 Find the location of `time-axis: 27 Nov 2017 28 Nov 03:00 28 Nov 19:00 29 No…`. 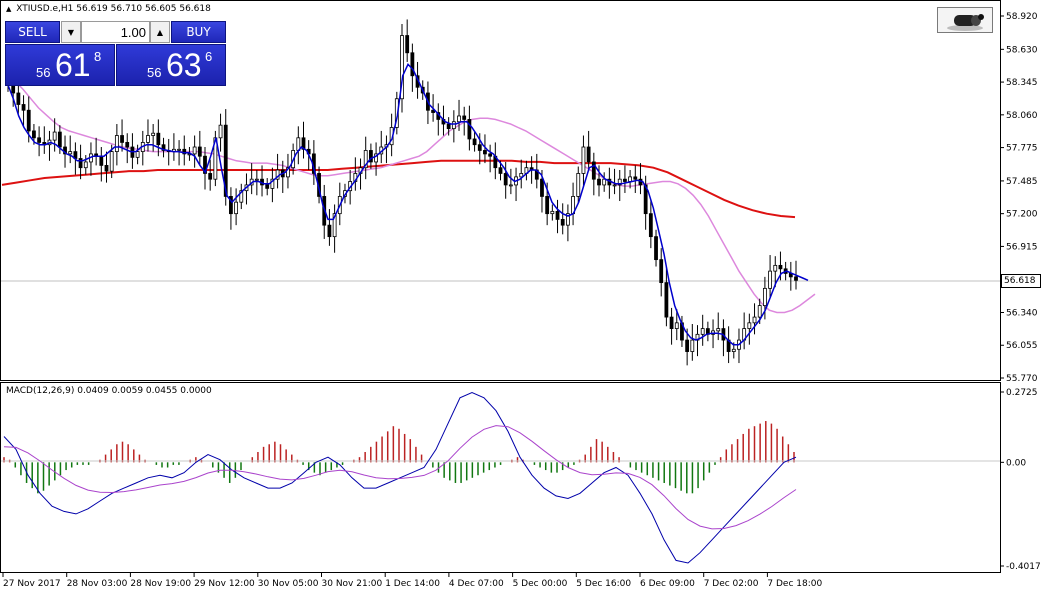

time-axis: 27 Nov 2017 28 Nov 03:00 28 Nov 19:00 29 No… is located at coordinates (412, 581).